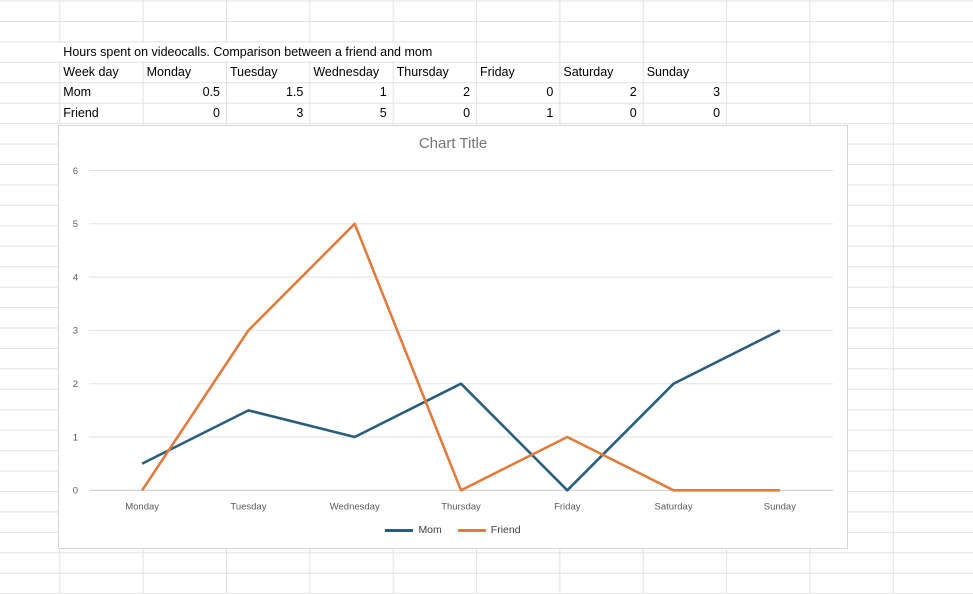  I want to click on cell-day-header-monday: Monday, so click(169, 71).